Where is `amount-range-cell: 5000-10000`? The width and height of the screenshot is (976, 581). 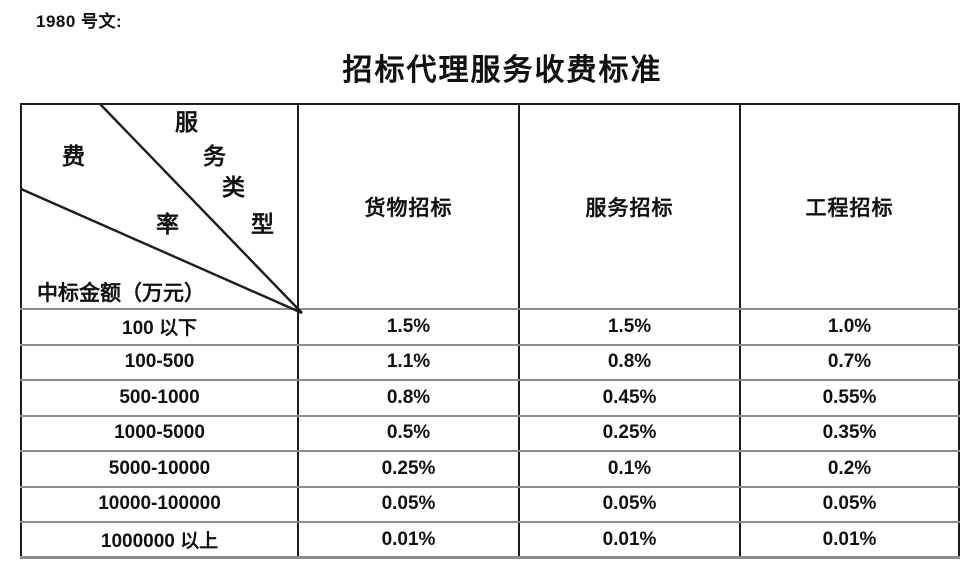 amount-range-cell: 5000-10000 is located at coordinates (160, 469).